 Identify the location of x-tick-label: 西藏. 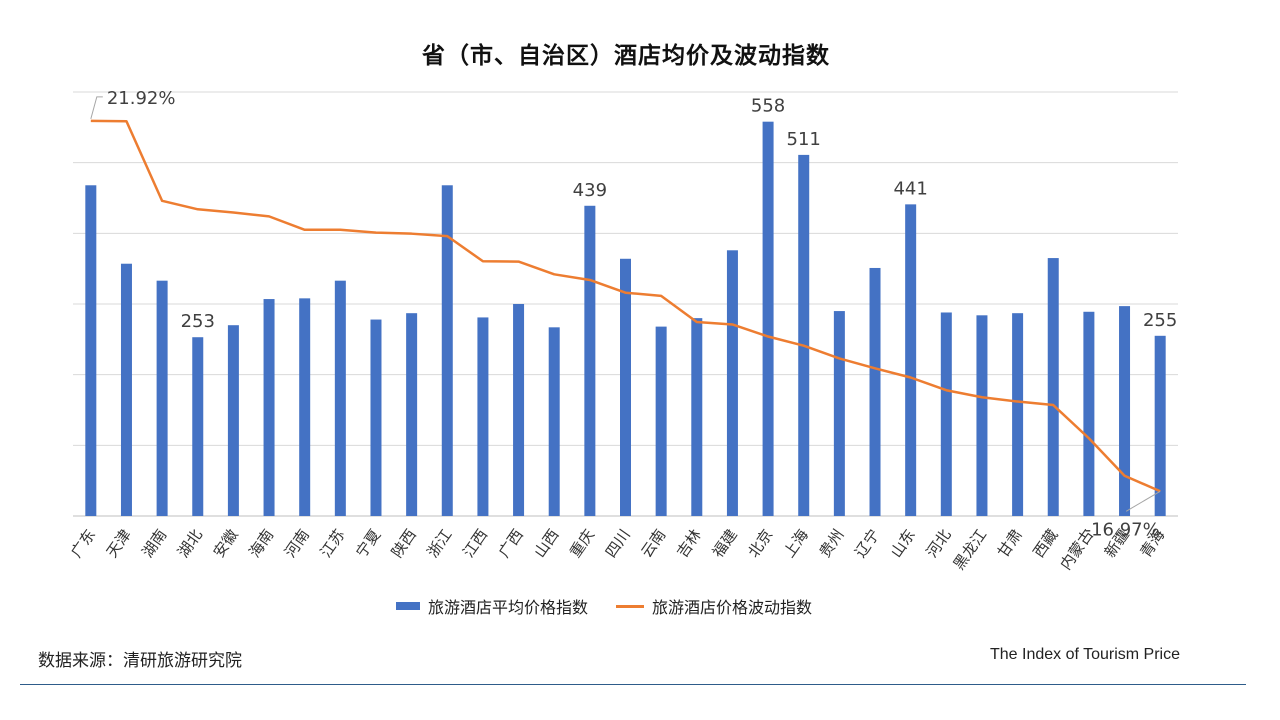
(1046, 543).